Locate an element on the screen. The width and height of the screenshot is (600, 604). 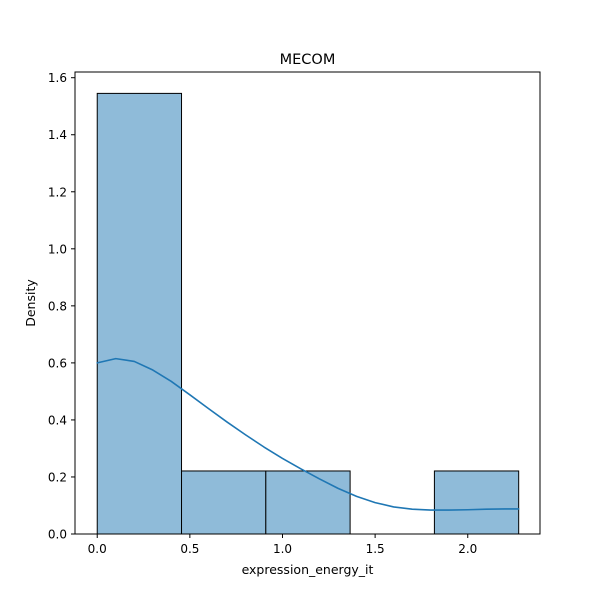
y-tick-label: 1.2 is located at coordinates (57, 192).